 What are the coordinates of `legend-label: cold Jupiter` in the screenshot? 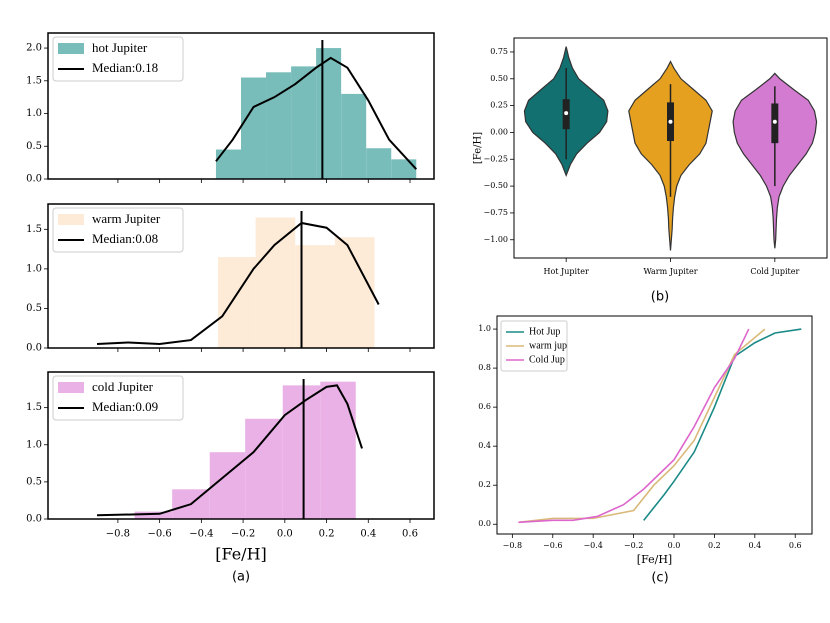 It's located at (123, 386).